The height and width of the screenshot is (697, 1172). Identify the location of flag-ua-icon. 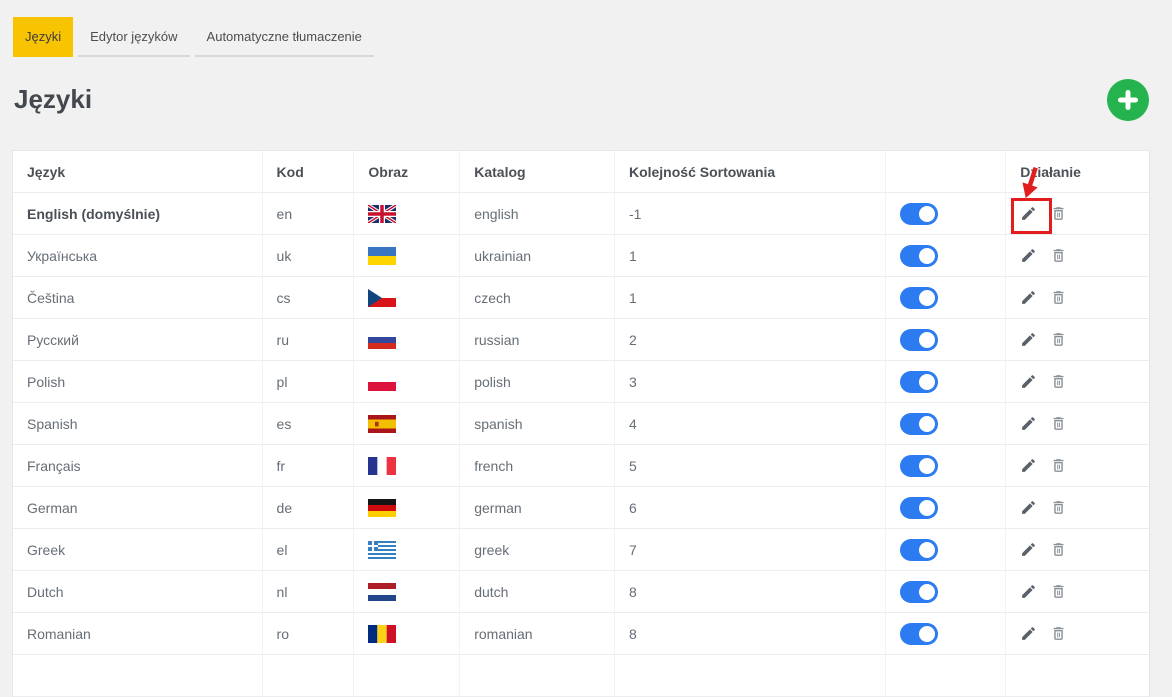
(382, 255).